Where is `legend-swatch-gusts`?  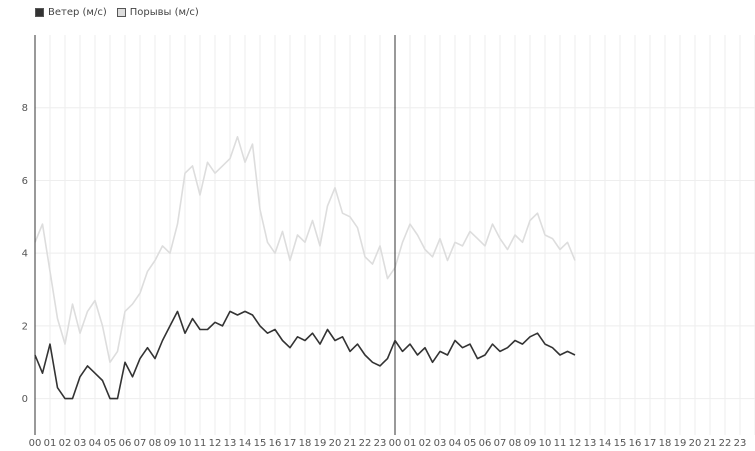 legend-swatch-gusts is located at coordinates (121, 12).